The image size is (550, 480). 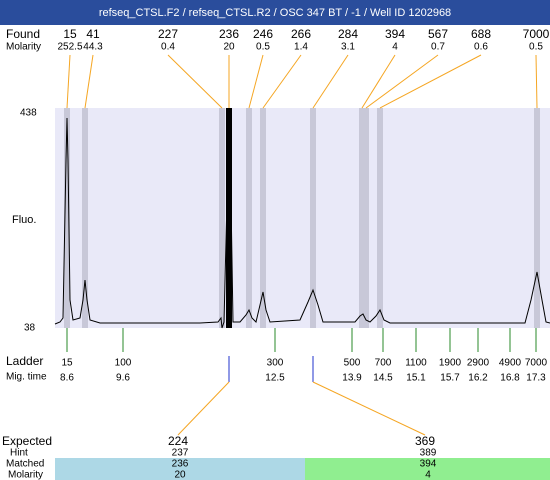 I want to click on found-size: 227, so click(x=168, y=34).